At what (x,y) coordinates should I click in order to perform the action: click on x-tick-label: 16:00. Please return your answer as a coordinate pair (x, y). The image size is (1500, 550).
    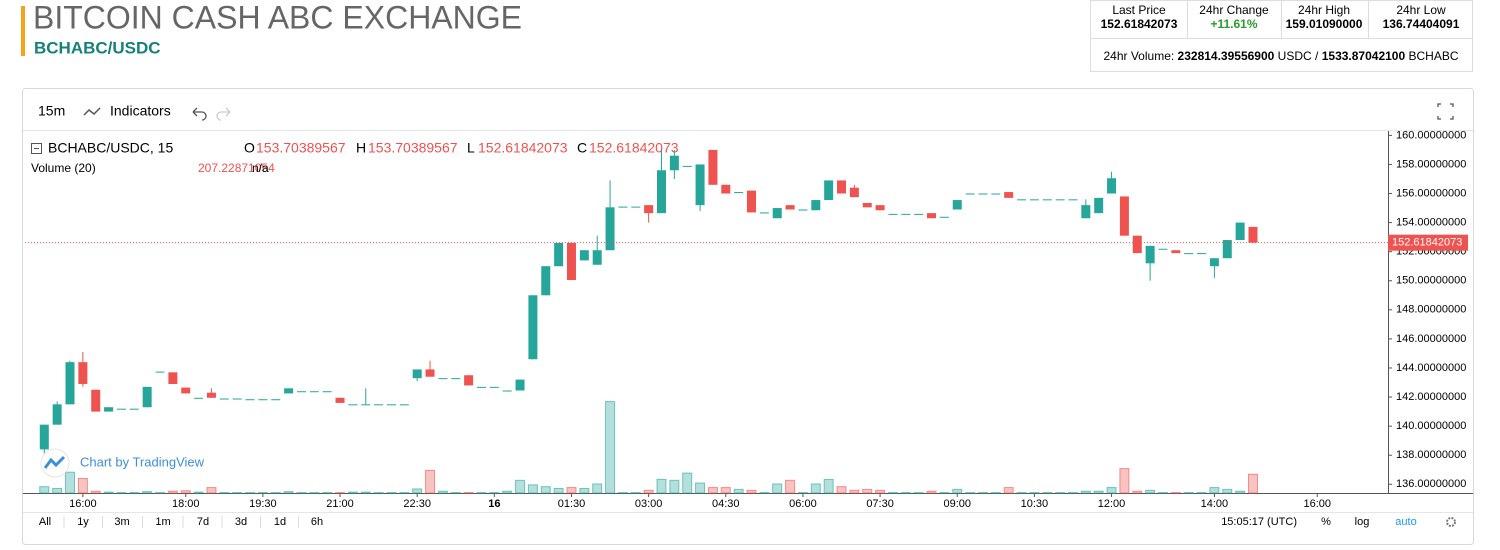
    Looking at the image, I should click on (1318, 504).